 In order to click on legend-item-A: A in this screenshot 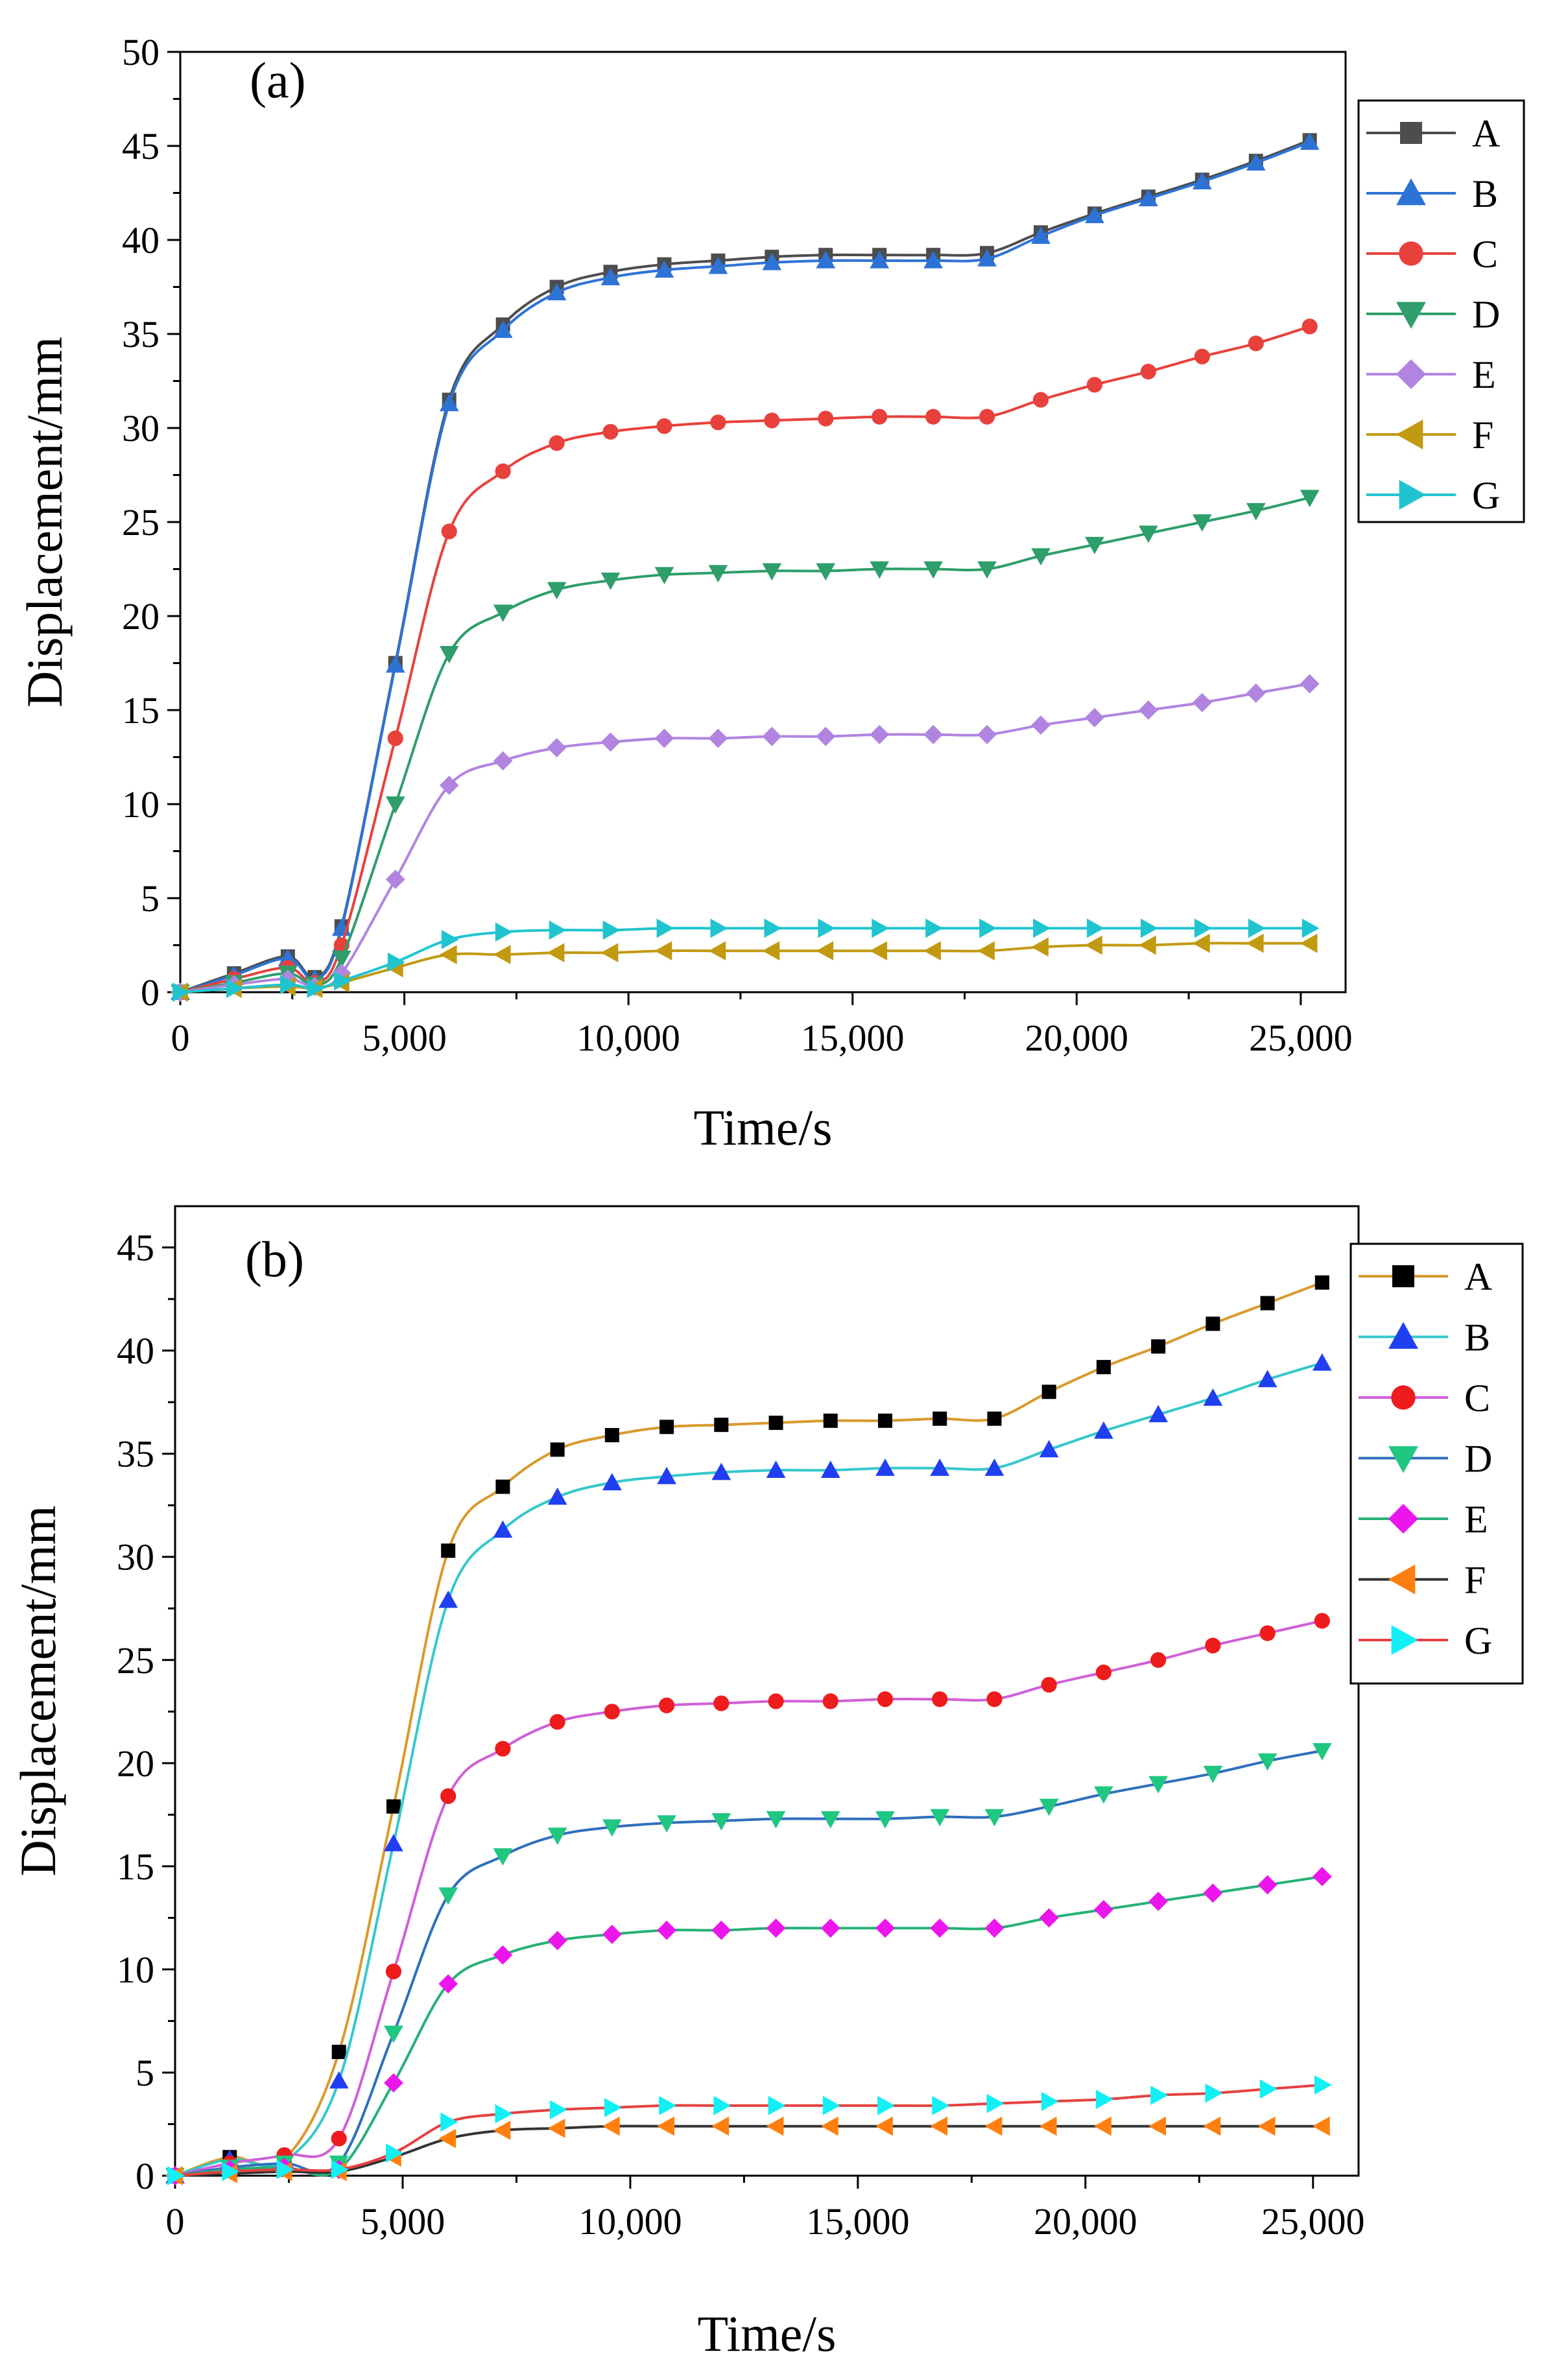, I will do `click(1425, 1277)`.